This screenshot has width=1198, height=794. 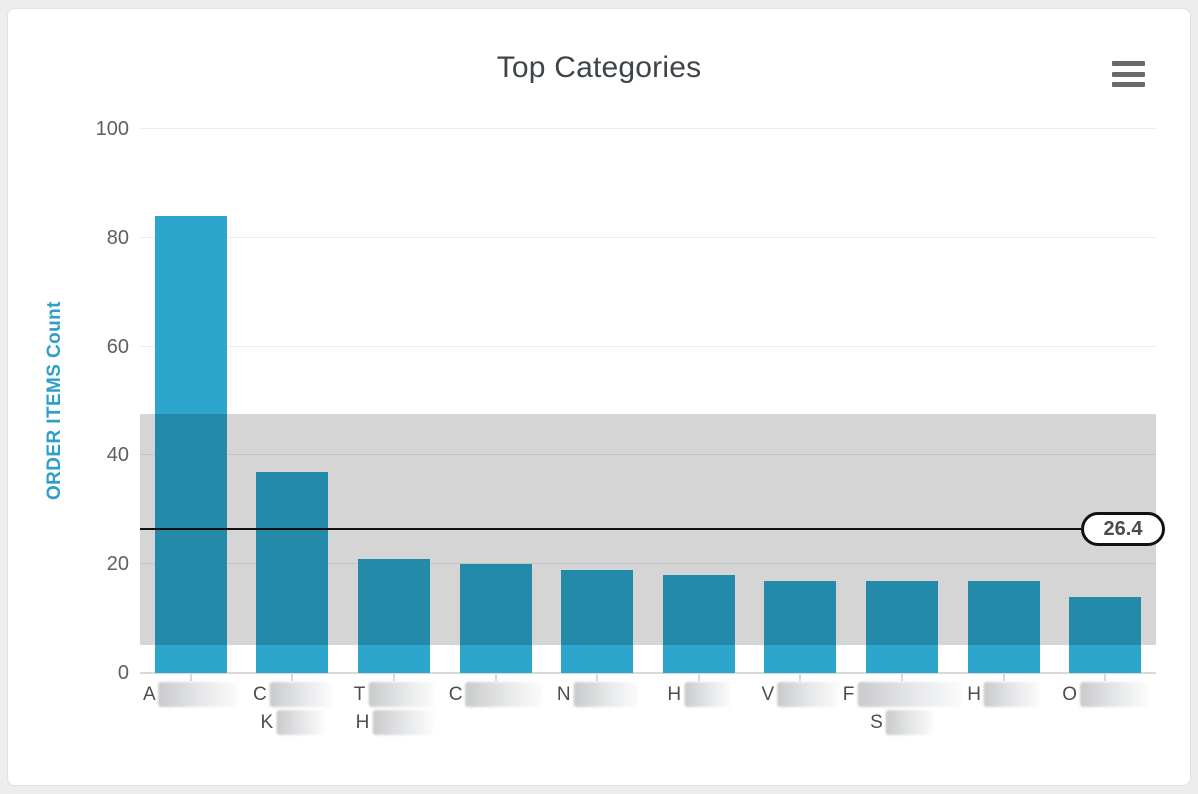 I want to click on y-tick-label: 20, so click(x=117, y=564).